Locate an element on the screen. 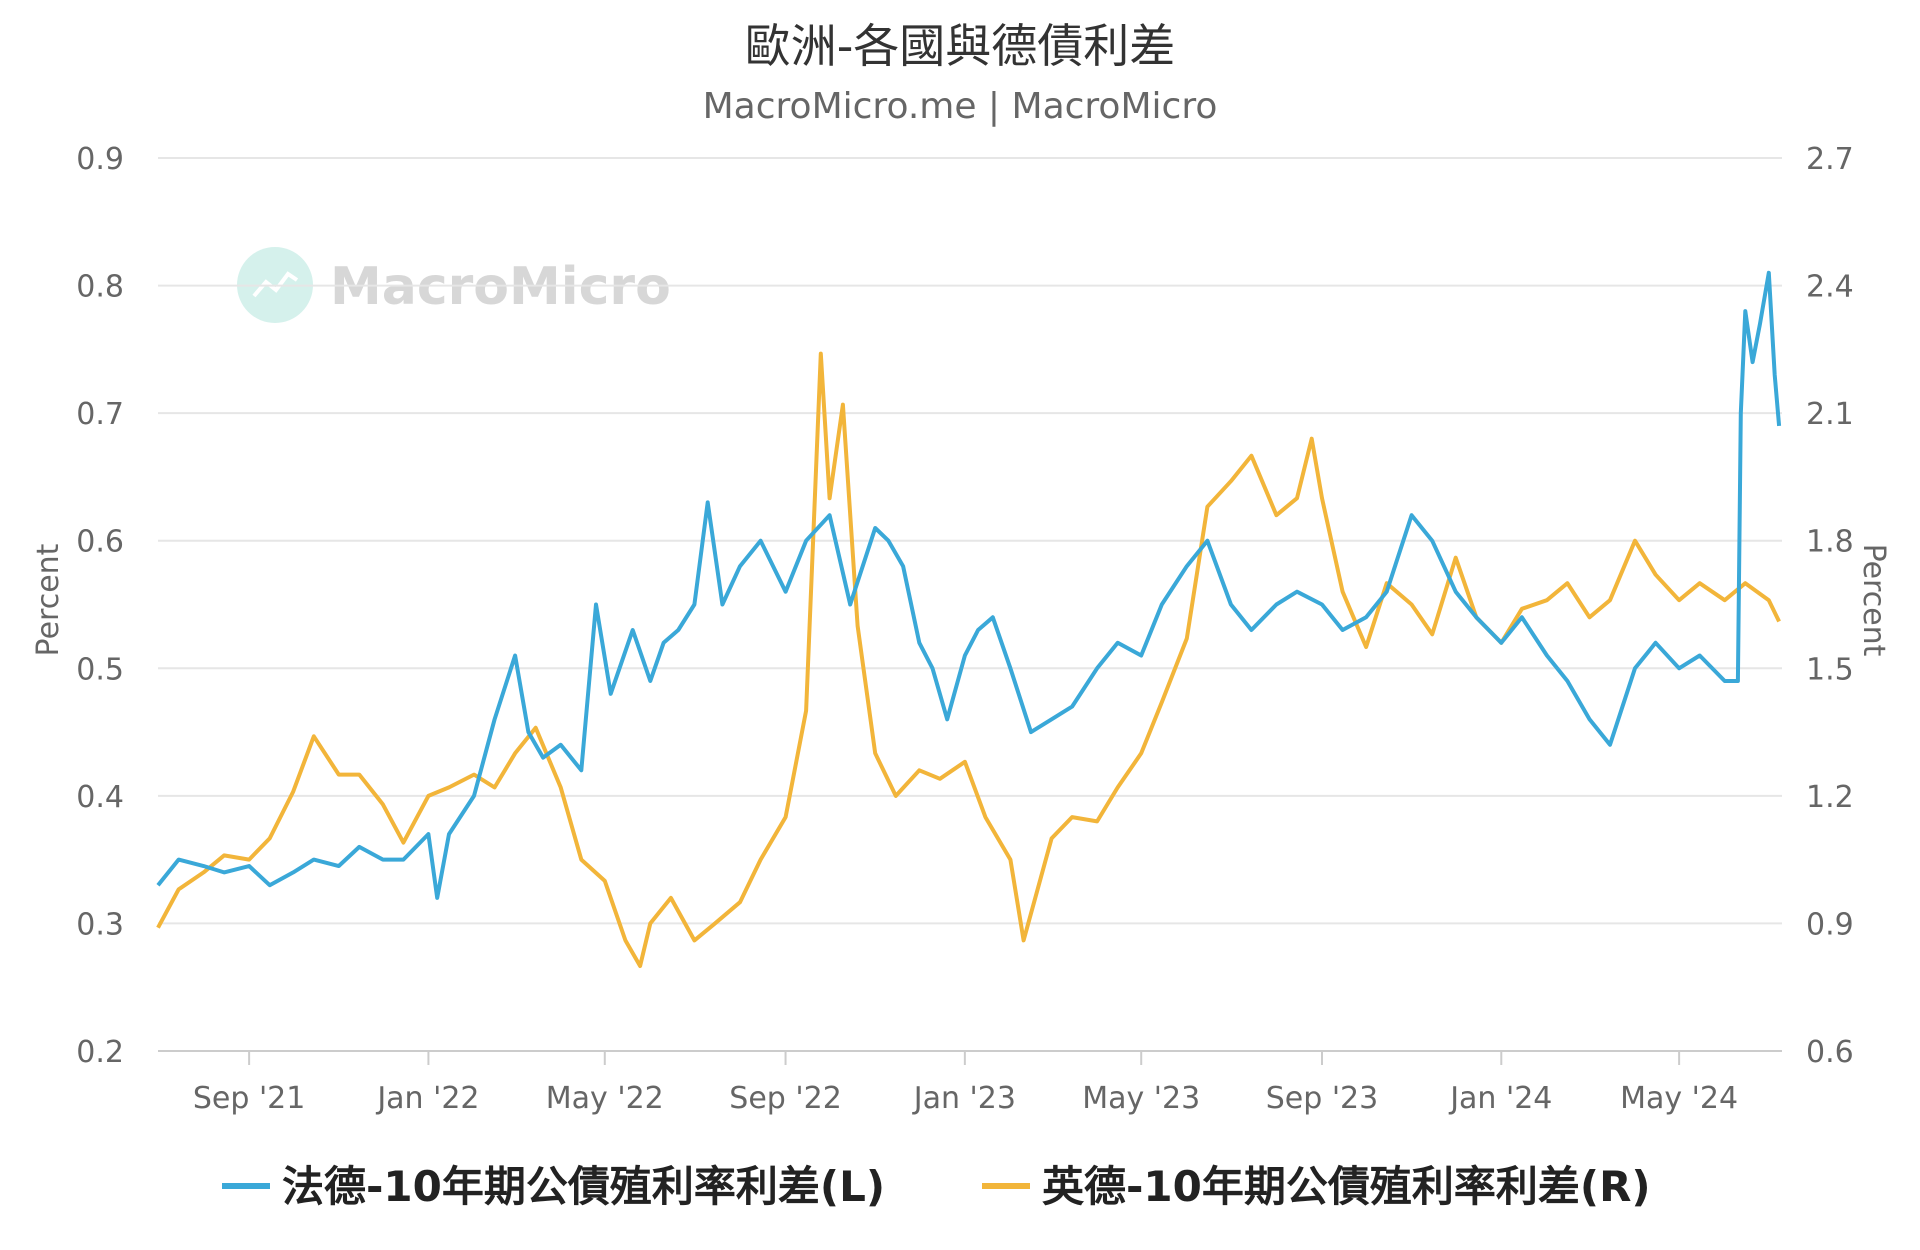  legend: 法德-10年期公債殖利率利差(L) 英德-10年期公債殖利率利差(R) is located at coordinates (936, 1186).